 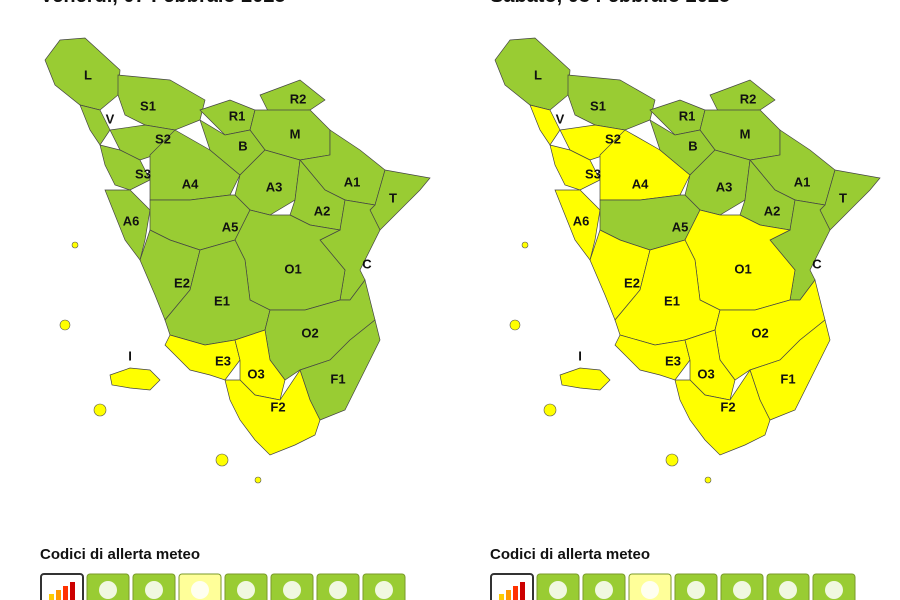 What do you see at coordinates (337, 378) in the screenshot?
I see `zone-label: F1` at bounding box center [337, 378].